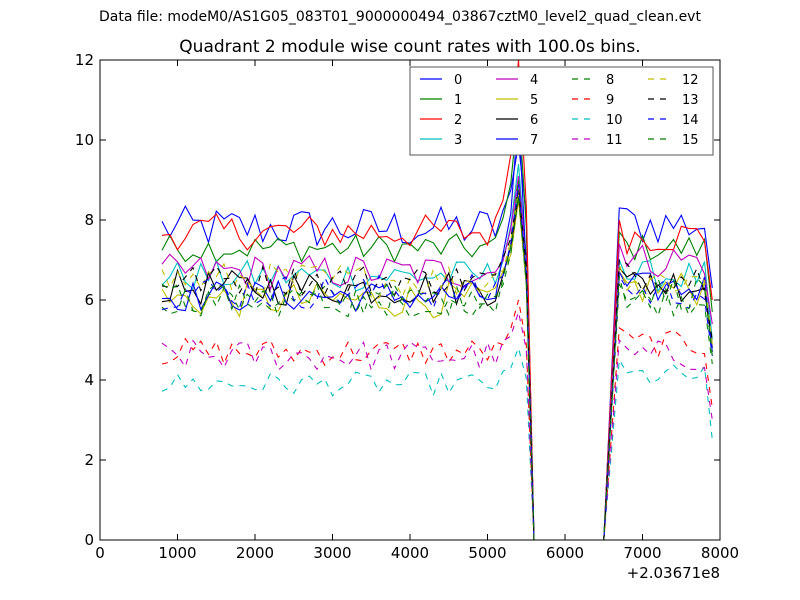 The image size is (800, 600). What do you see at coordinates (458, 100) in the screenshot?
I see `legend-label-1: 1` at bounding box center [458, 100].